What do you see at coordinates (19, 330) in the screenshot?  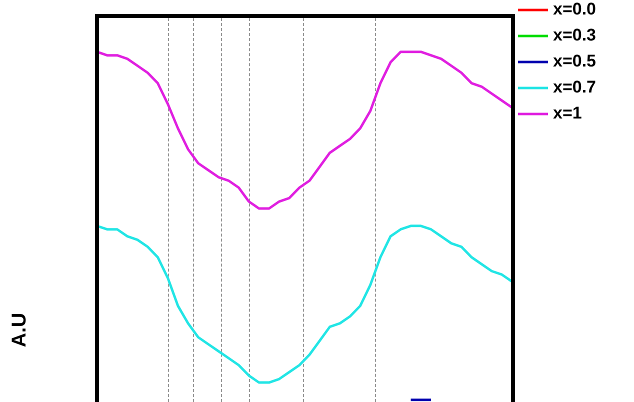 I see `y-axis-title: A.U` at bounding box center [19, 330].